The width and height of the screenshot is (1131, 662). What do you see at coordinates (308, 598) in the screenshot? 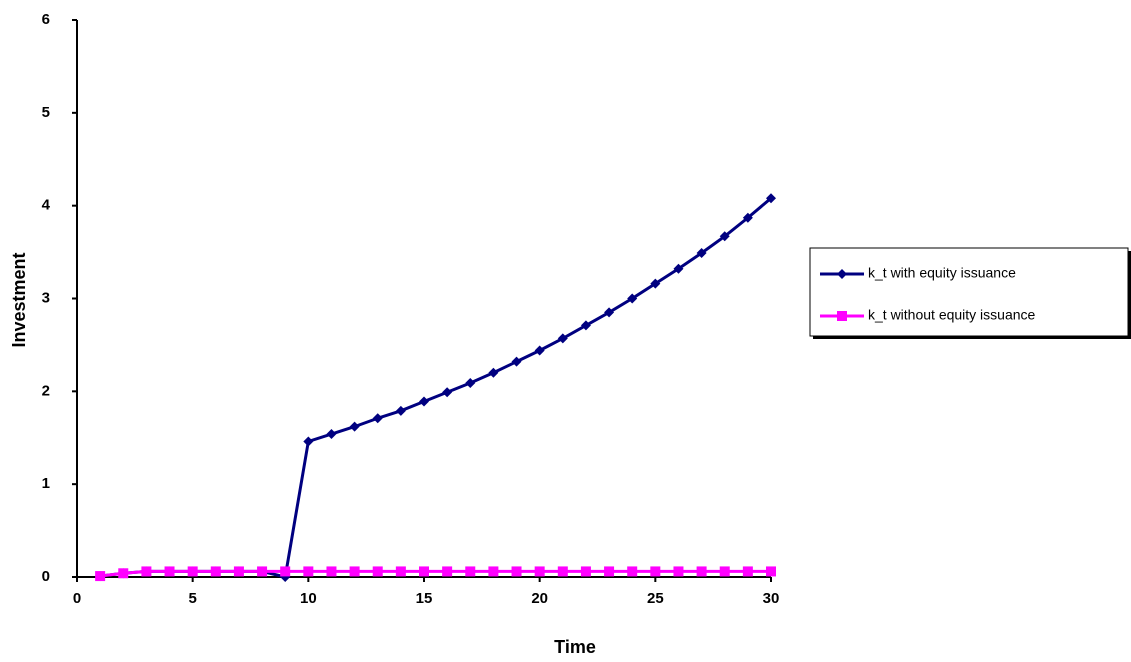
I see `x-tick-label: 10` at bounding box center [308, 598].